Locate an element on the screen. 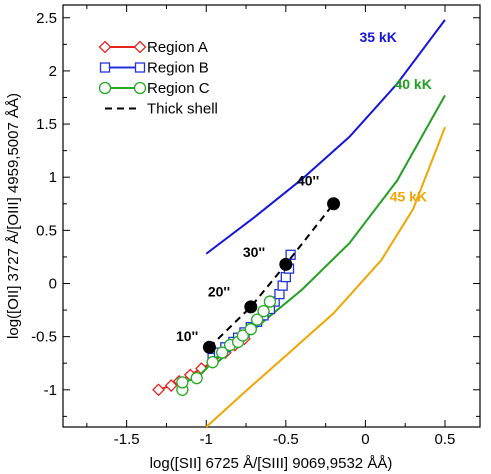  x-tick-label: -1 is located at coordinates (206, 439).